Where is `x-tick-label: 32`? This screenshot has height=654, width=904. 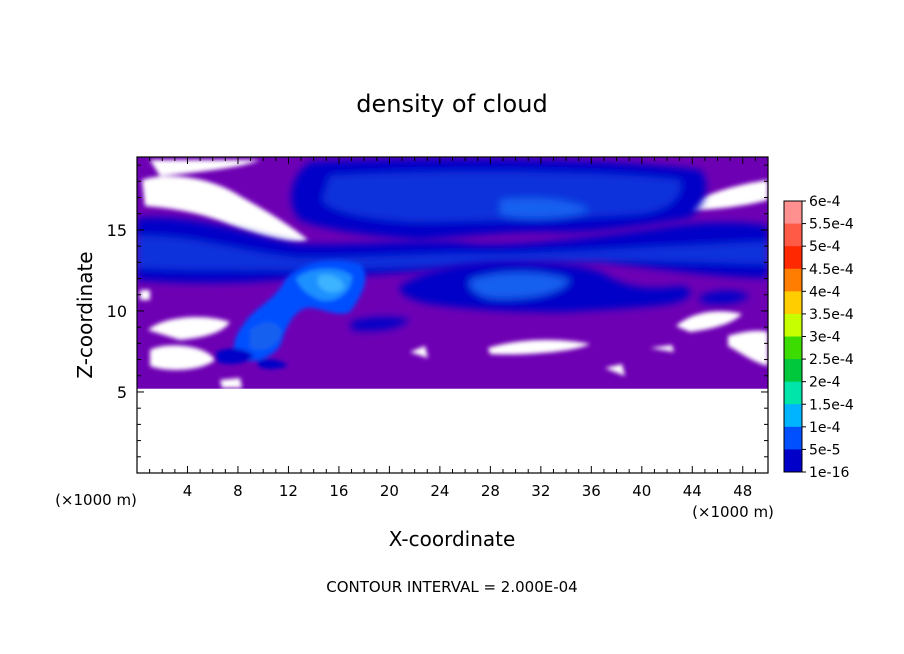
x-tick-label: 32 is located at coordinates (540, 491).